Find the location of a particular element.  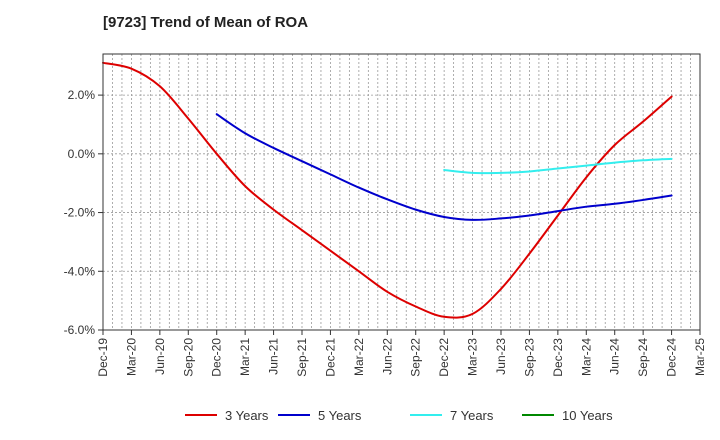

x-tick-label: Dec-19 is located at coordinates (103, 357).